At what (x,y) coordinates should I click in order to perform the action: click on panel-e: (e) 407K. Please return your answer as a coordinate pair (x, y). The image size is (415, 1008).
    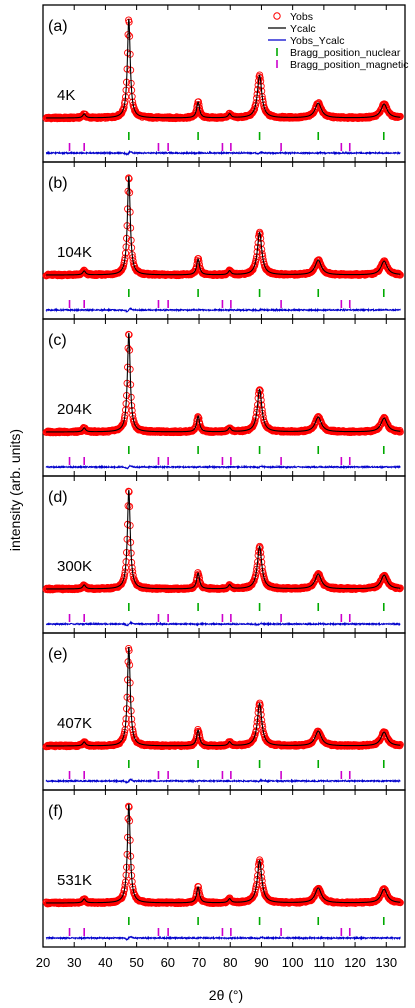
    Looking at the image, I should click on (224, 711).